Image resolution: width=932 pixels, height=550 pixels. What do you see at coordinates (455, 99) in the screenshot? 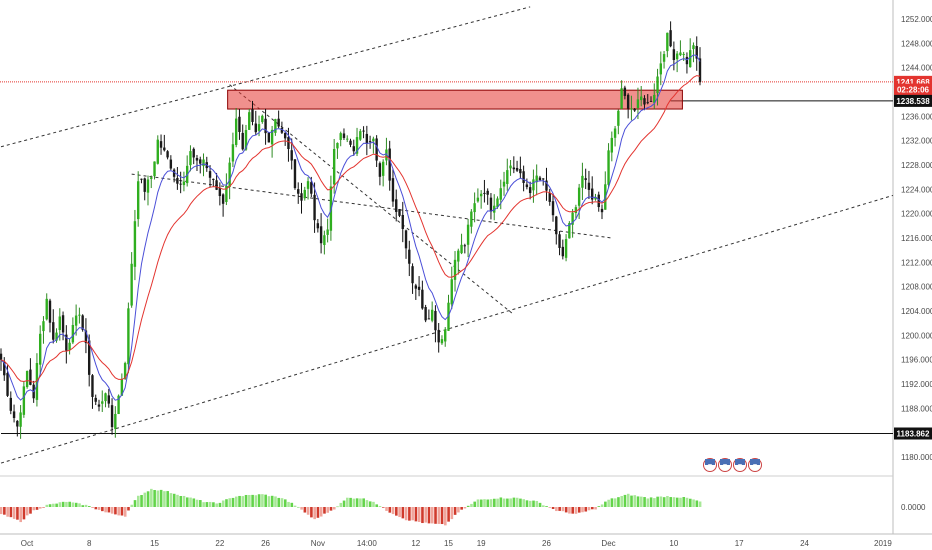
I see `resistance-zone` at bounding box center [455, 99].